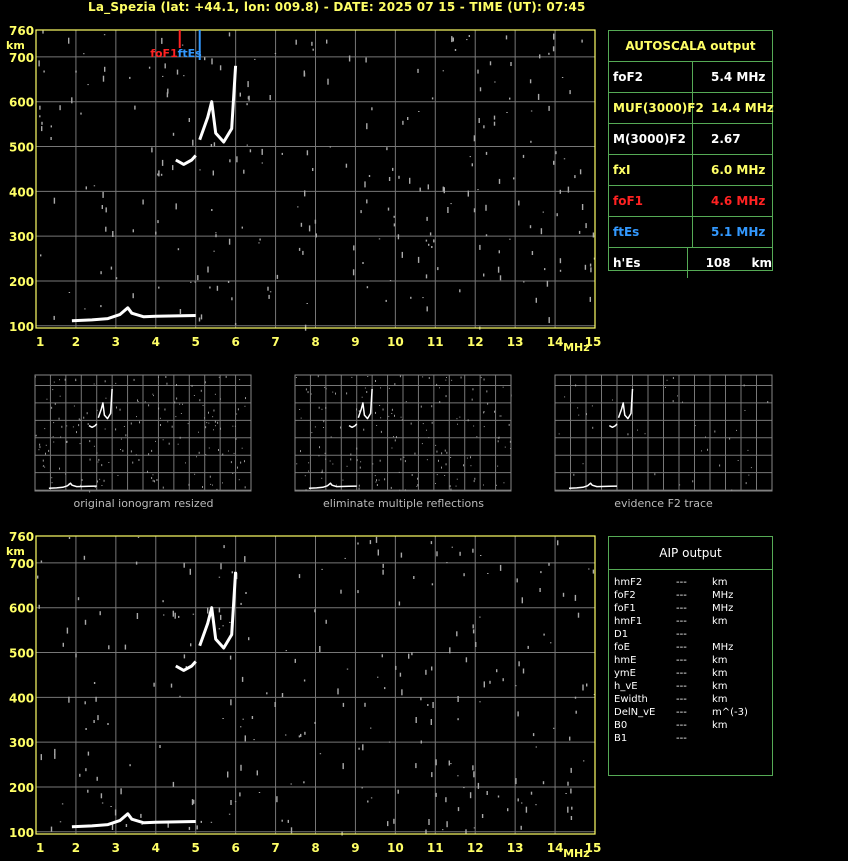  What do you see at coordinates (738, 232) in the screenshot?
I see `autoscala-value: 5.1 MHz` at bounding box center [738, 232].